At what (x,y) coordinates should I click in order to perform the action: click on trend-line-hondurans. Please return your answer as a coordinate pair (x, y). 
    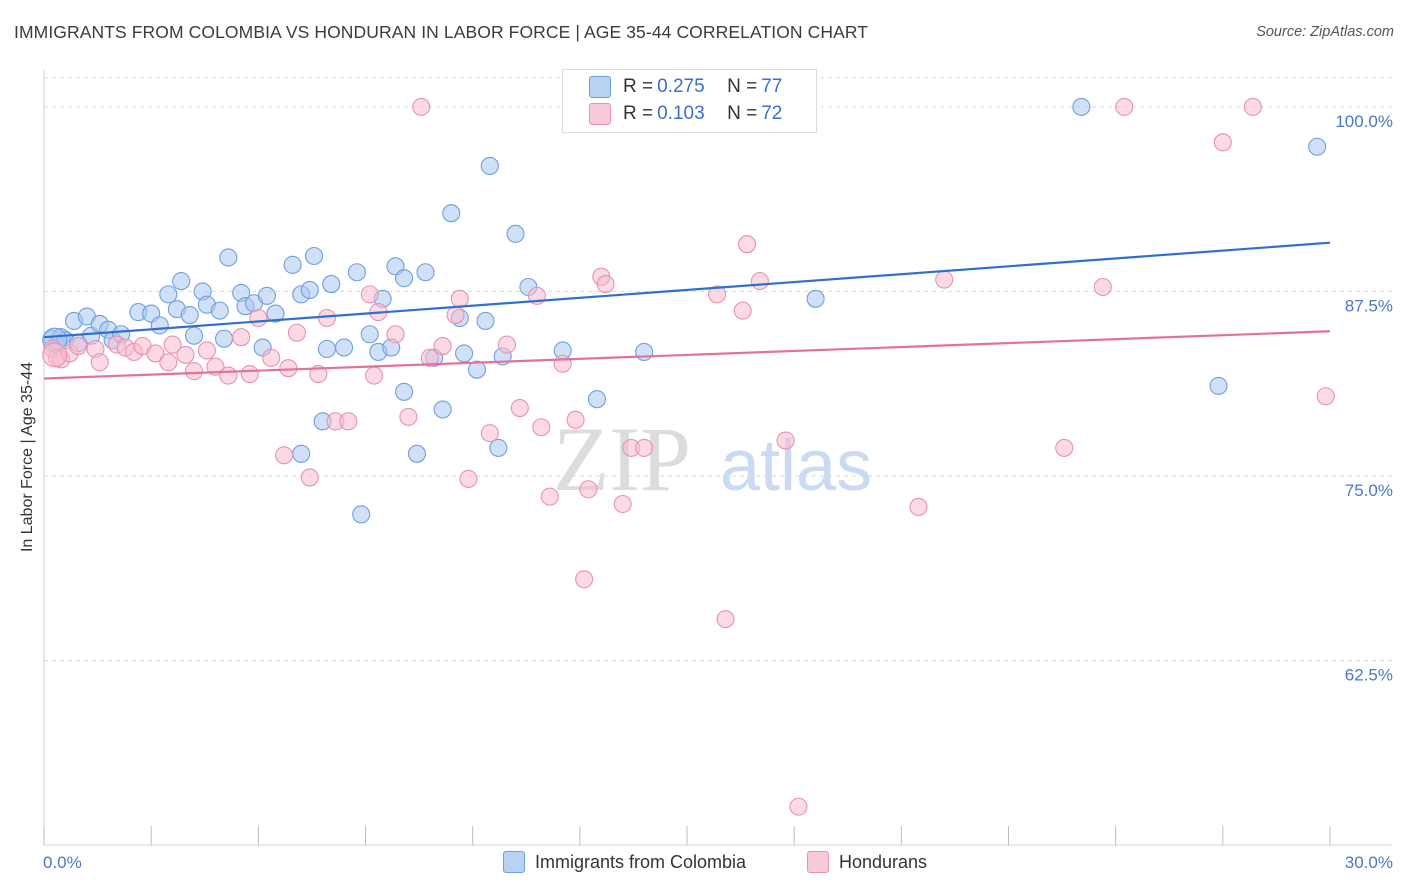
    Looking at the image, I should click on (687, 355).